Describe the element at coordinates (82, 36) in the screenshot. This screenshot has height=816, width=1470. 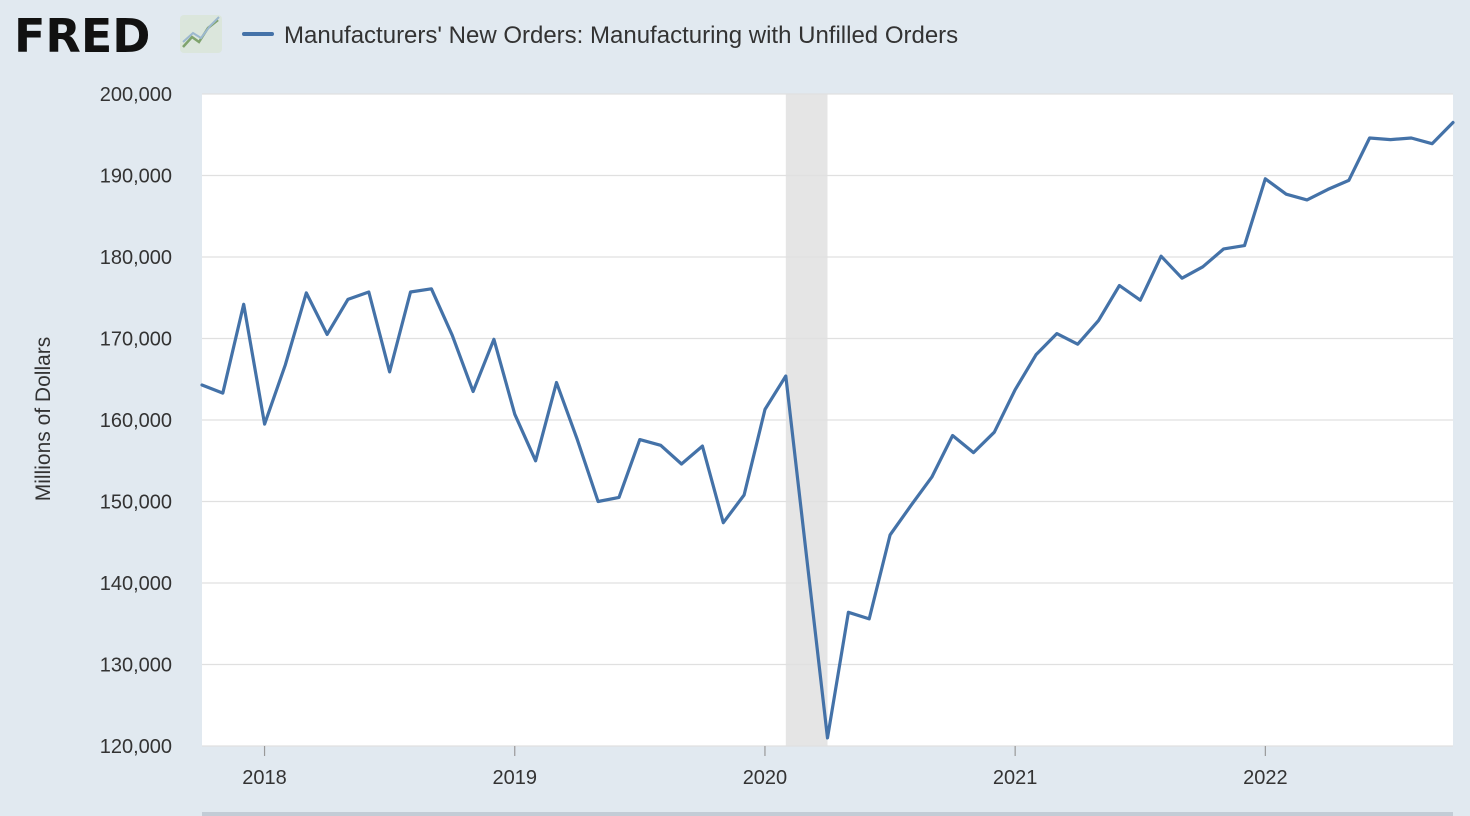
I see `logo-text: FRED` at that location.